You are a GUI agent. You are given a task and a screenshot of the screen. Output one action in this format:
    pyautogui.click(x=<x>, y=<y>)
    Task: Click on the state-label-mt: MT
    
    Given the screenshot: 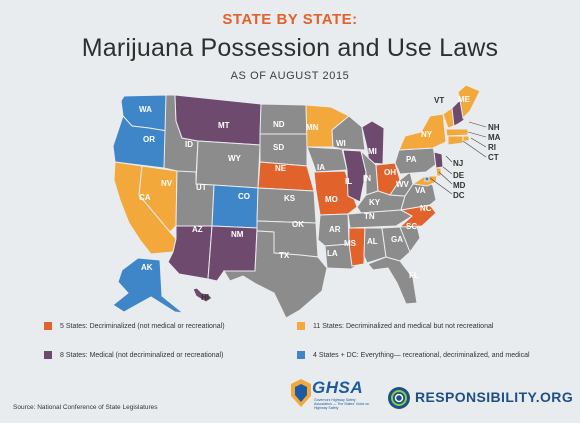 What is the action you would take?
    pyautogui.click(x=224, y=125)
    